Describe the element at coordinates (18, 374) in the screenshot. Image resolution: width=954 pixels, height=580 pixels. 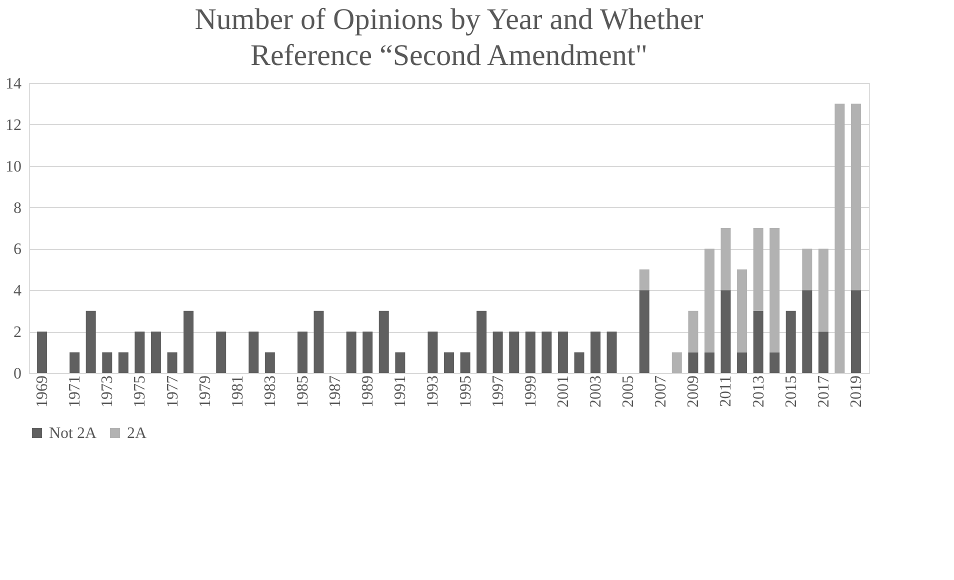
I see `y-tick-label: 0` at that location.